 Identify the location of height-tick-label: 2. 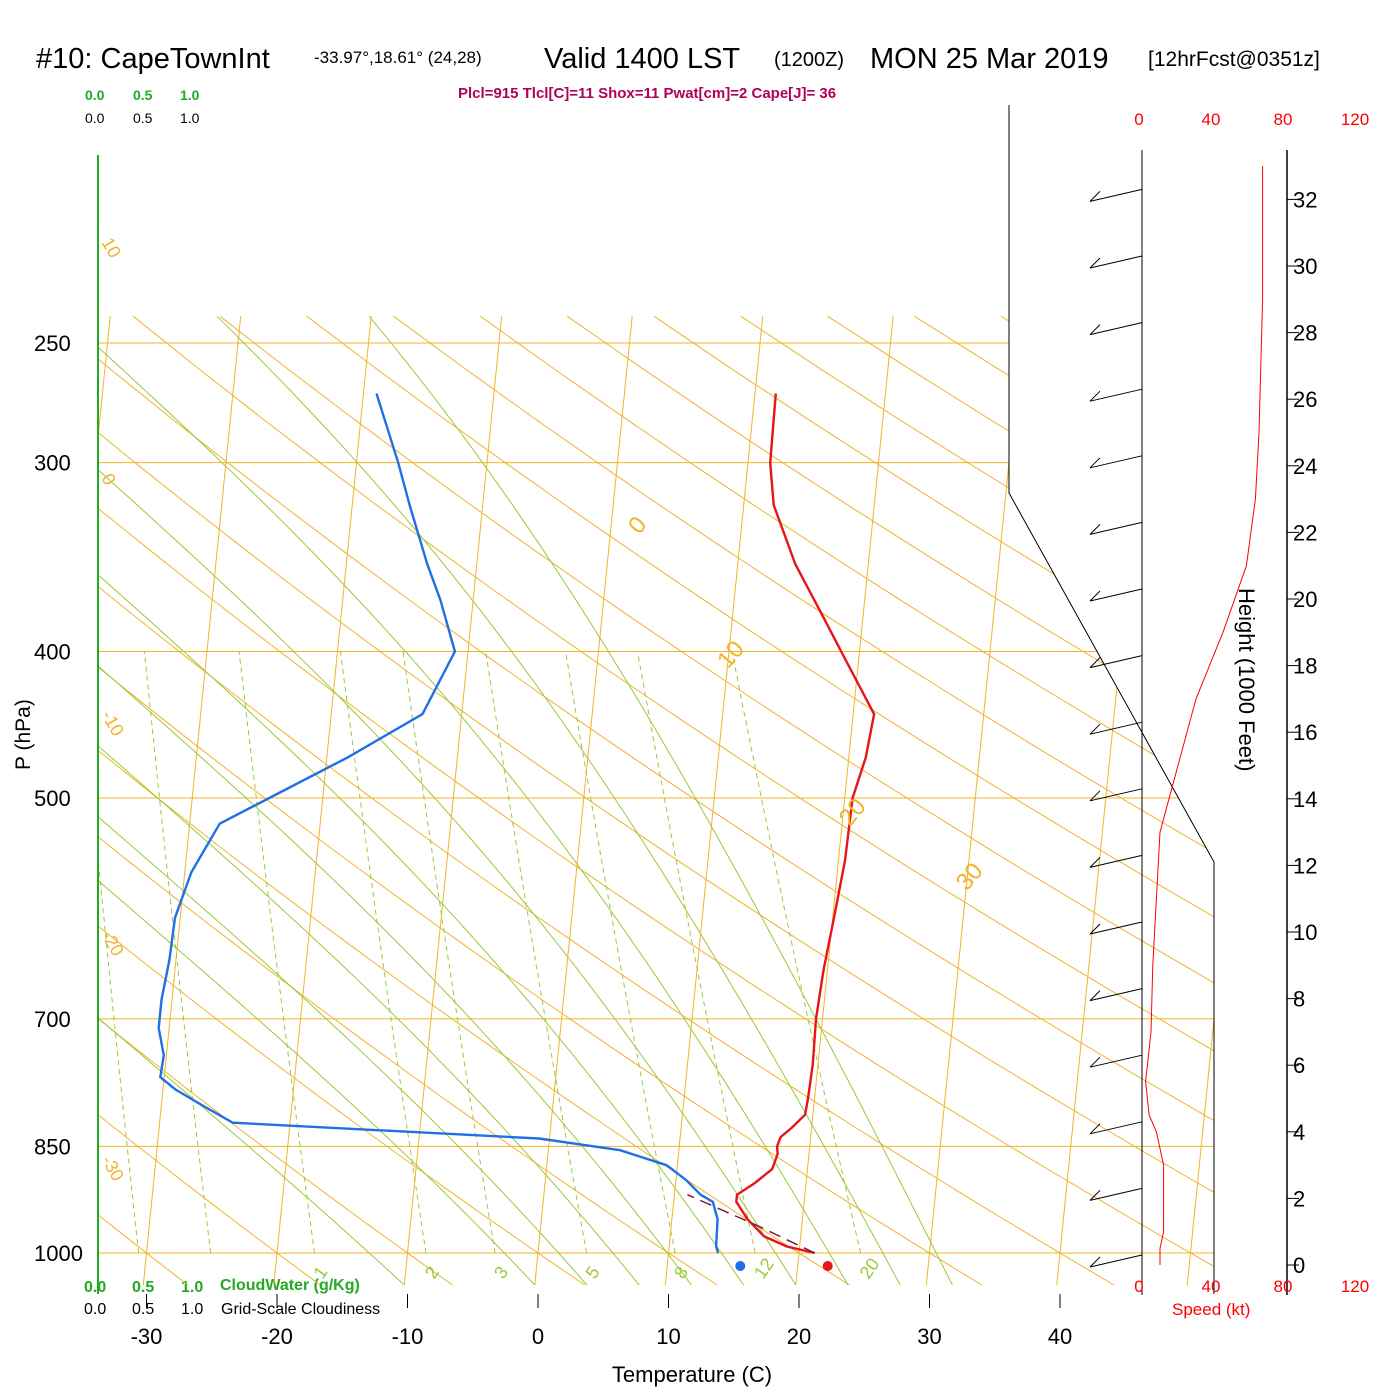
(1299, 1198).